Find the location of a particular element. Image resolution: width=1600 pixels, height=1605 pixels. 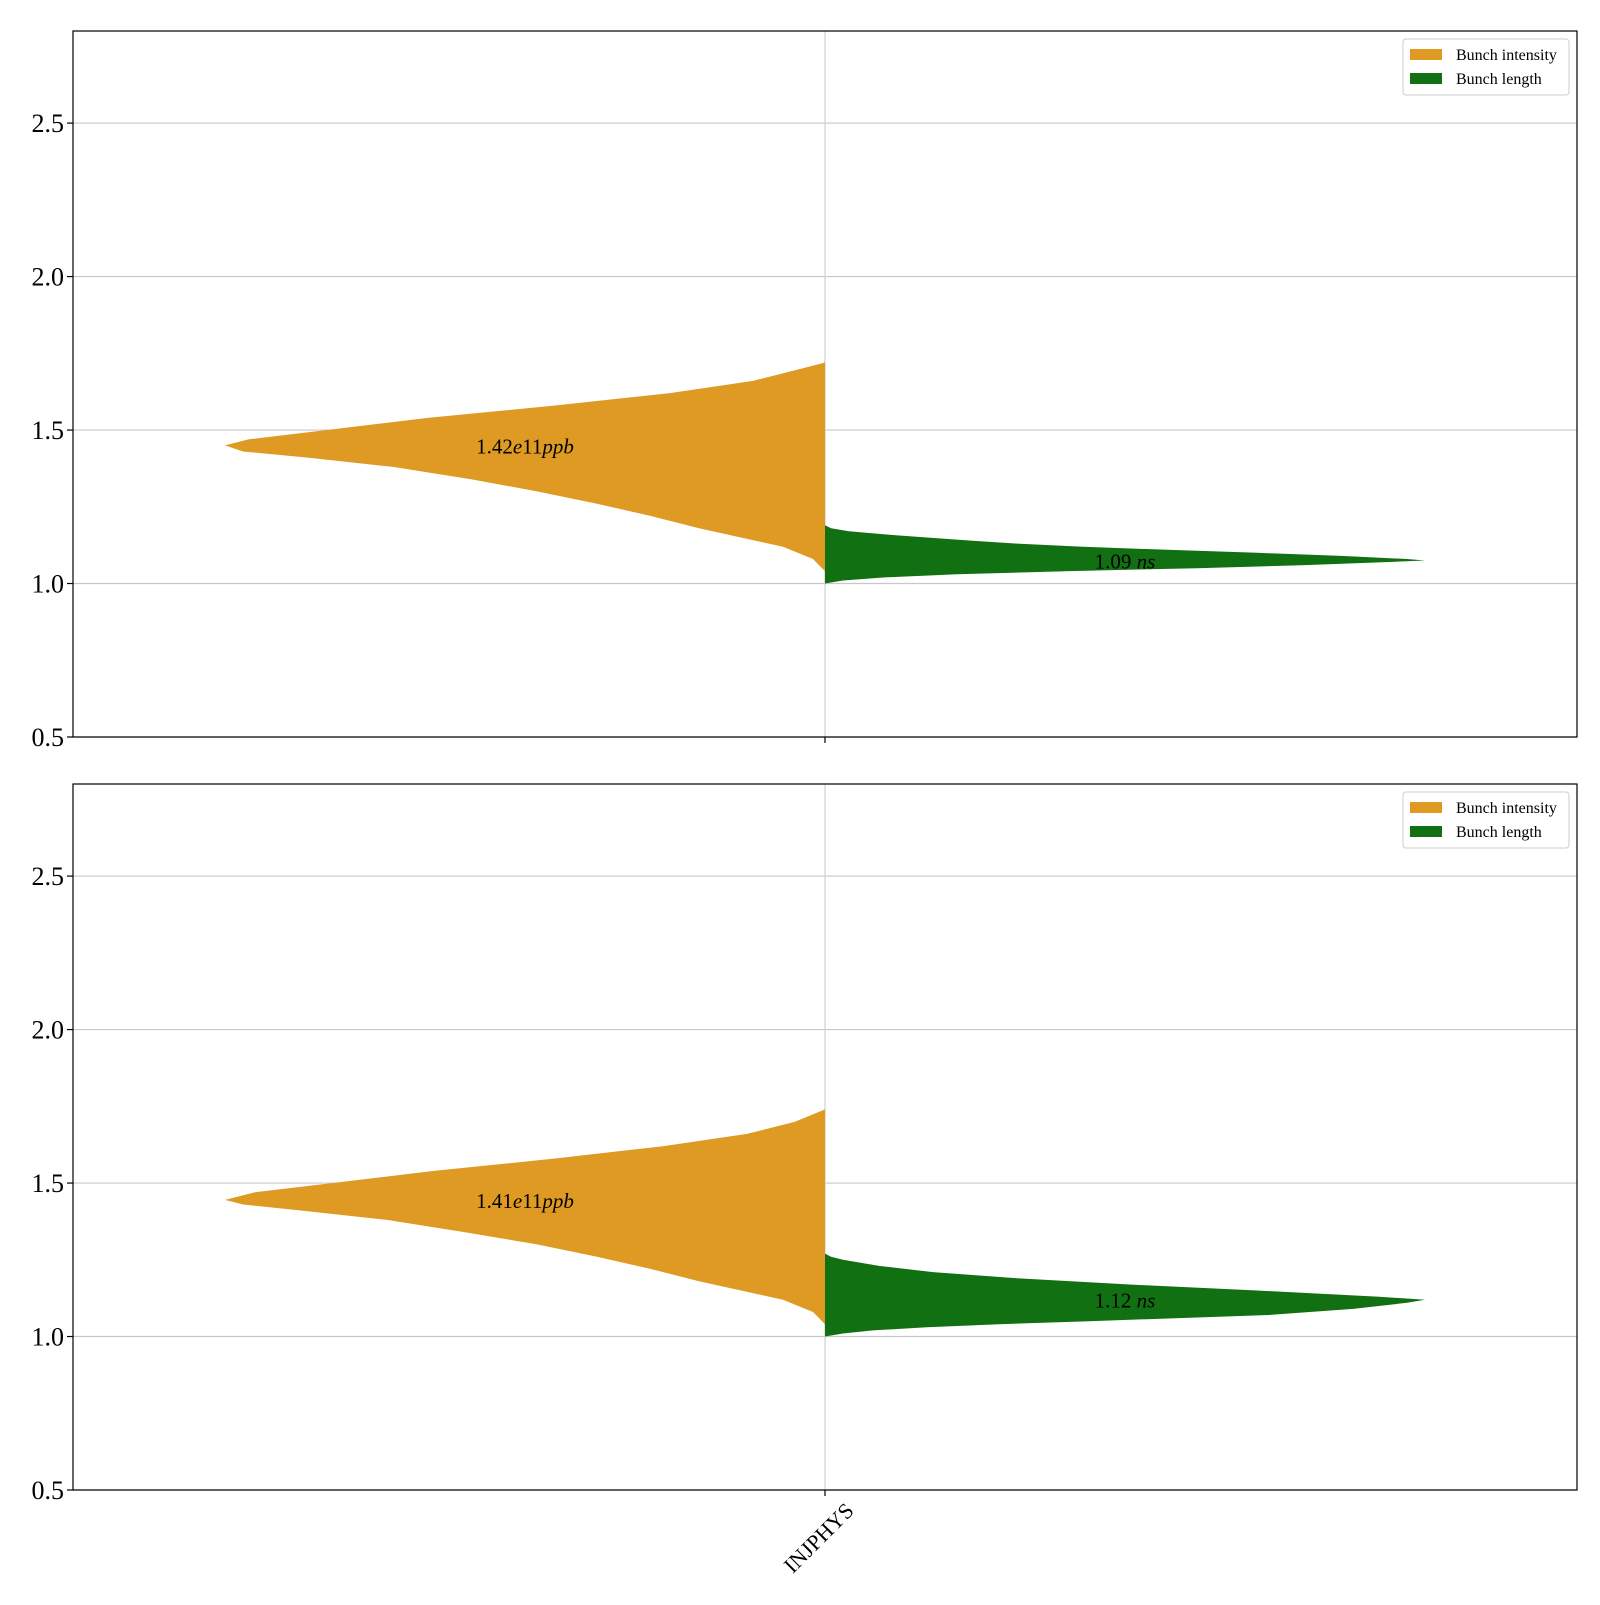

violin-annotation: 1.09 ns is located at coordinates (1125, 562).